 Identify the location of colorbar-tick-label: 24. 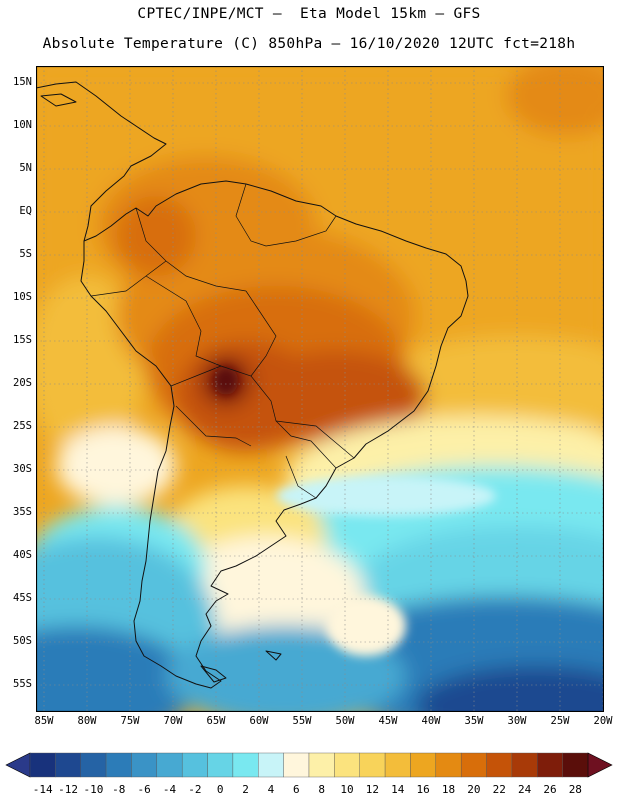
(524, 789).